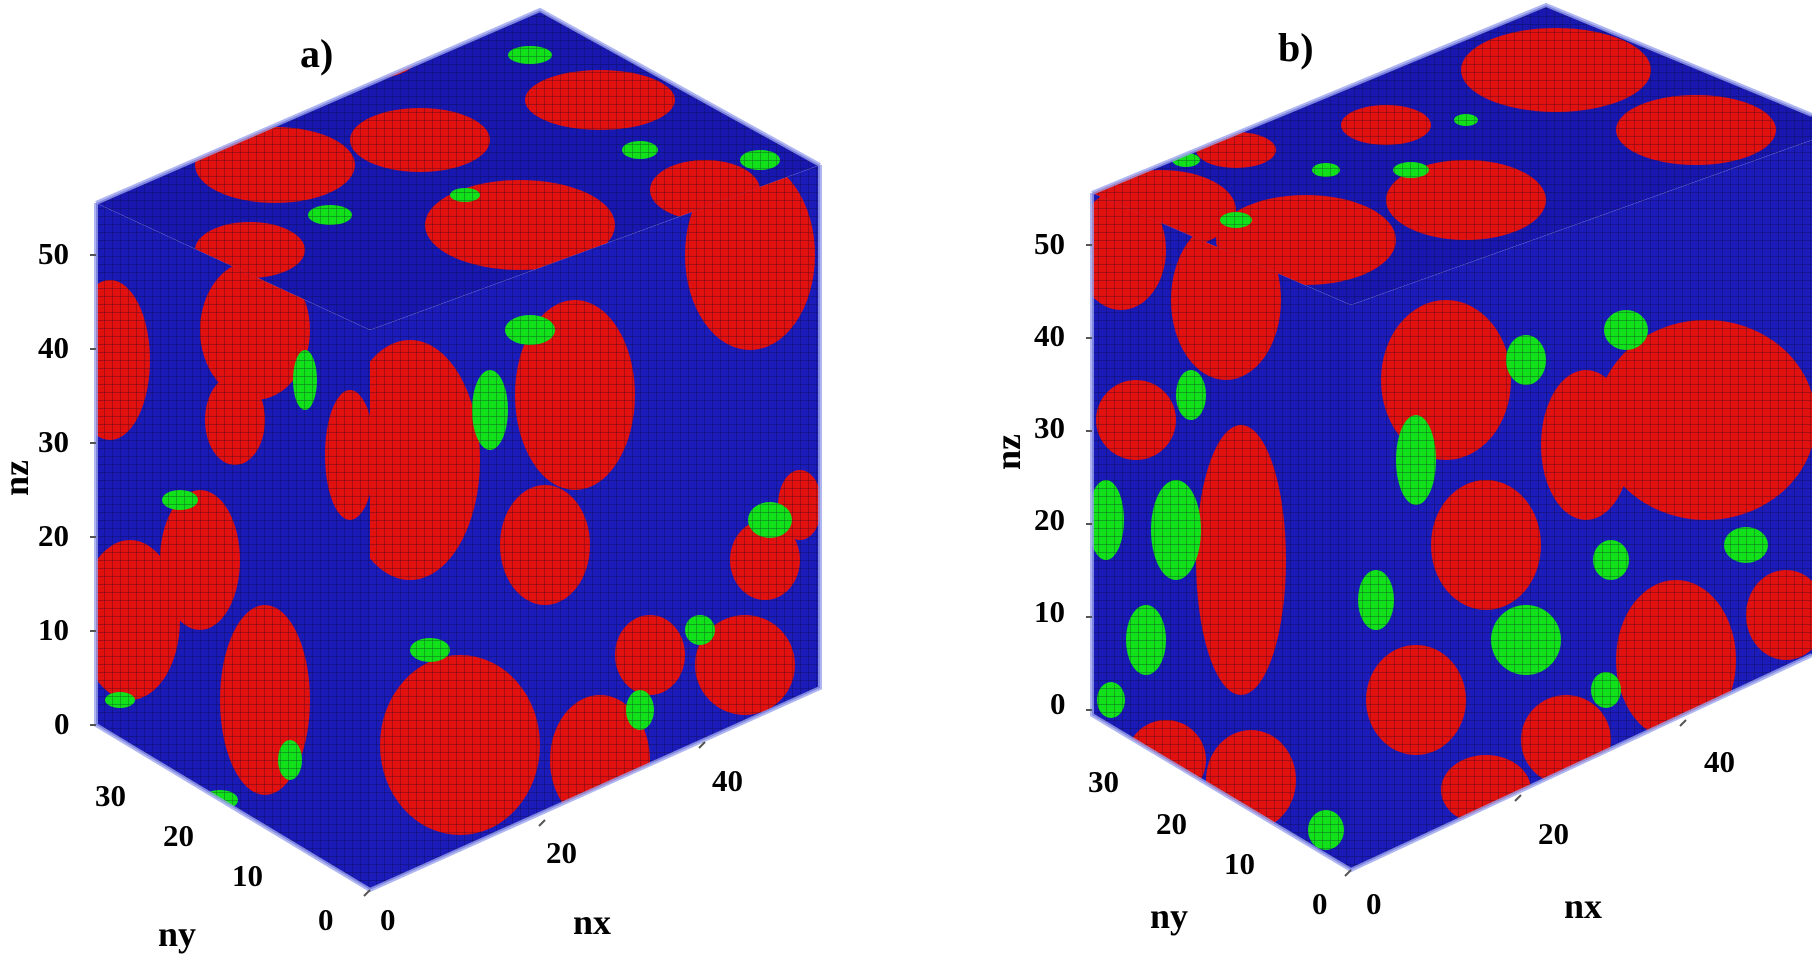 This screenshot has height=954, width=1812. Describe the element at coordinates (1296, 47) in the screenshot. I see `panel-label: b)` at that location.